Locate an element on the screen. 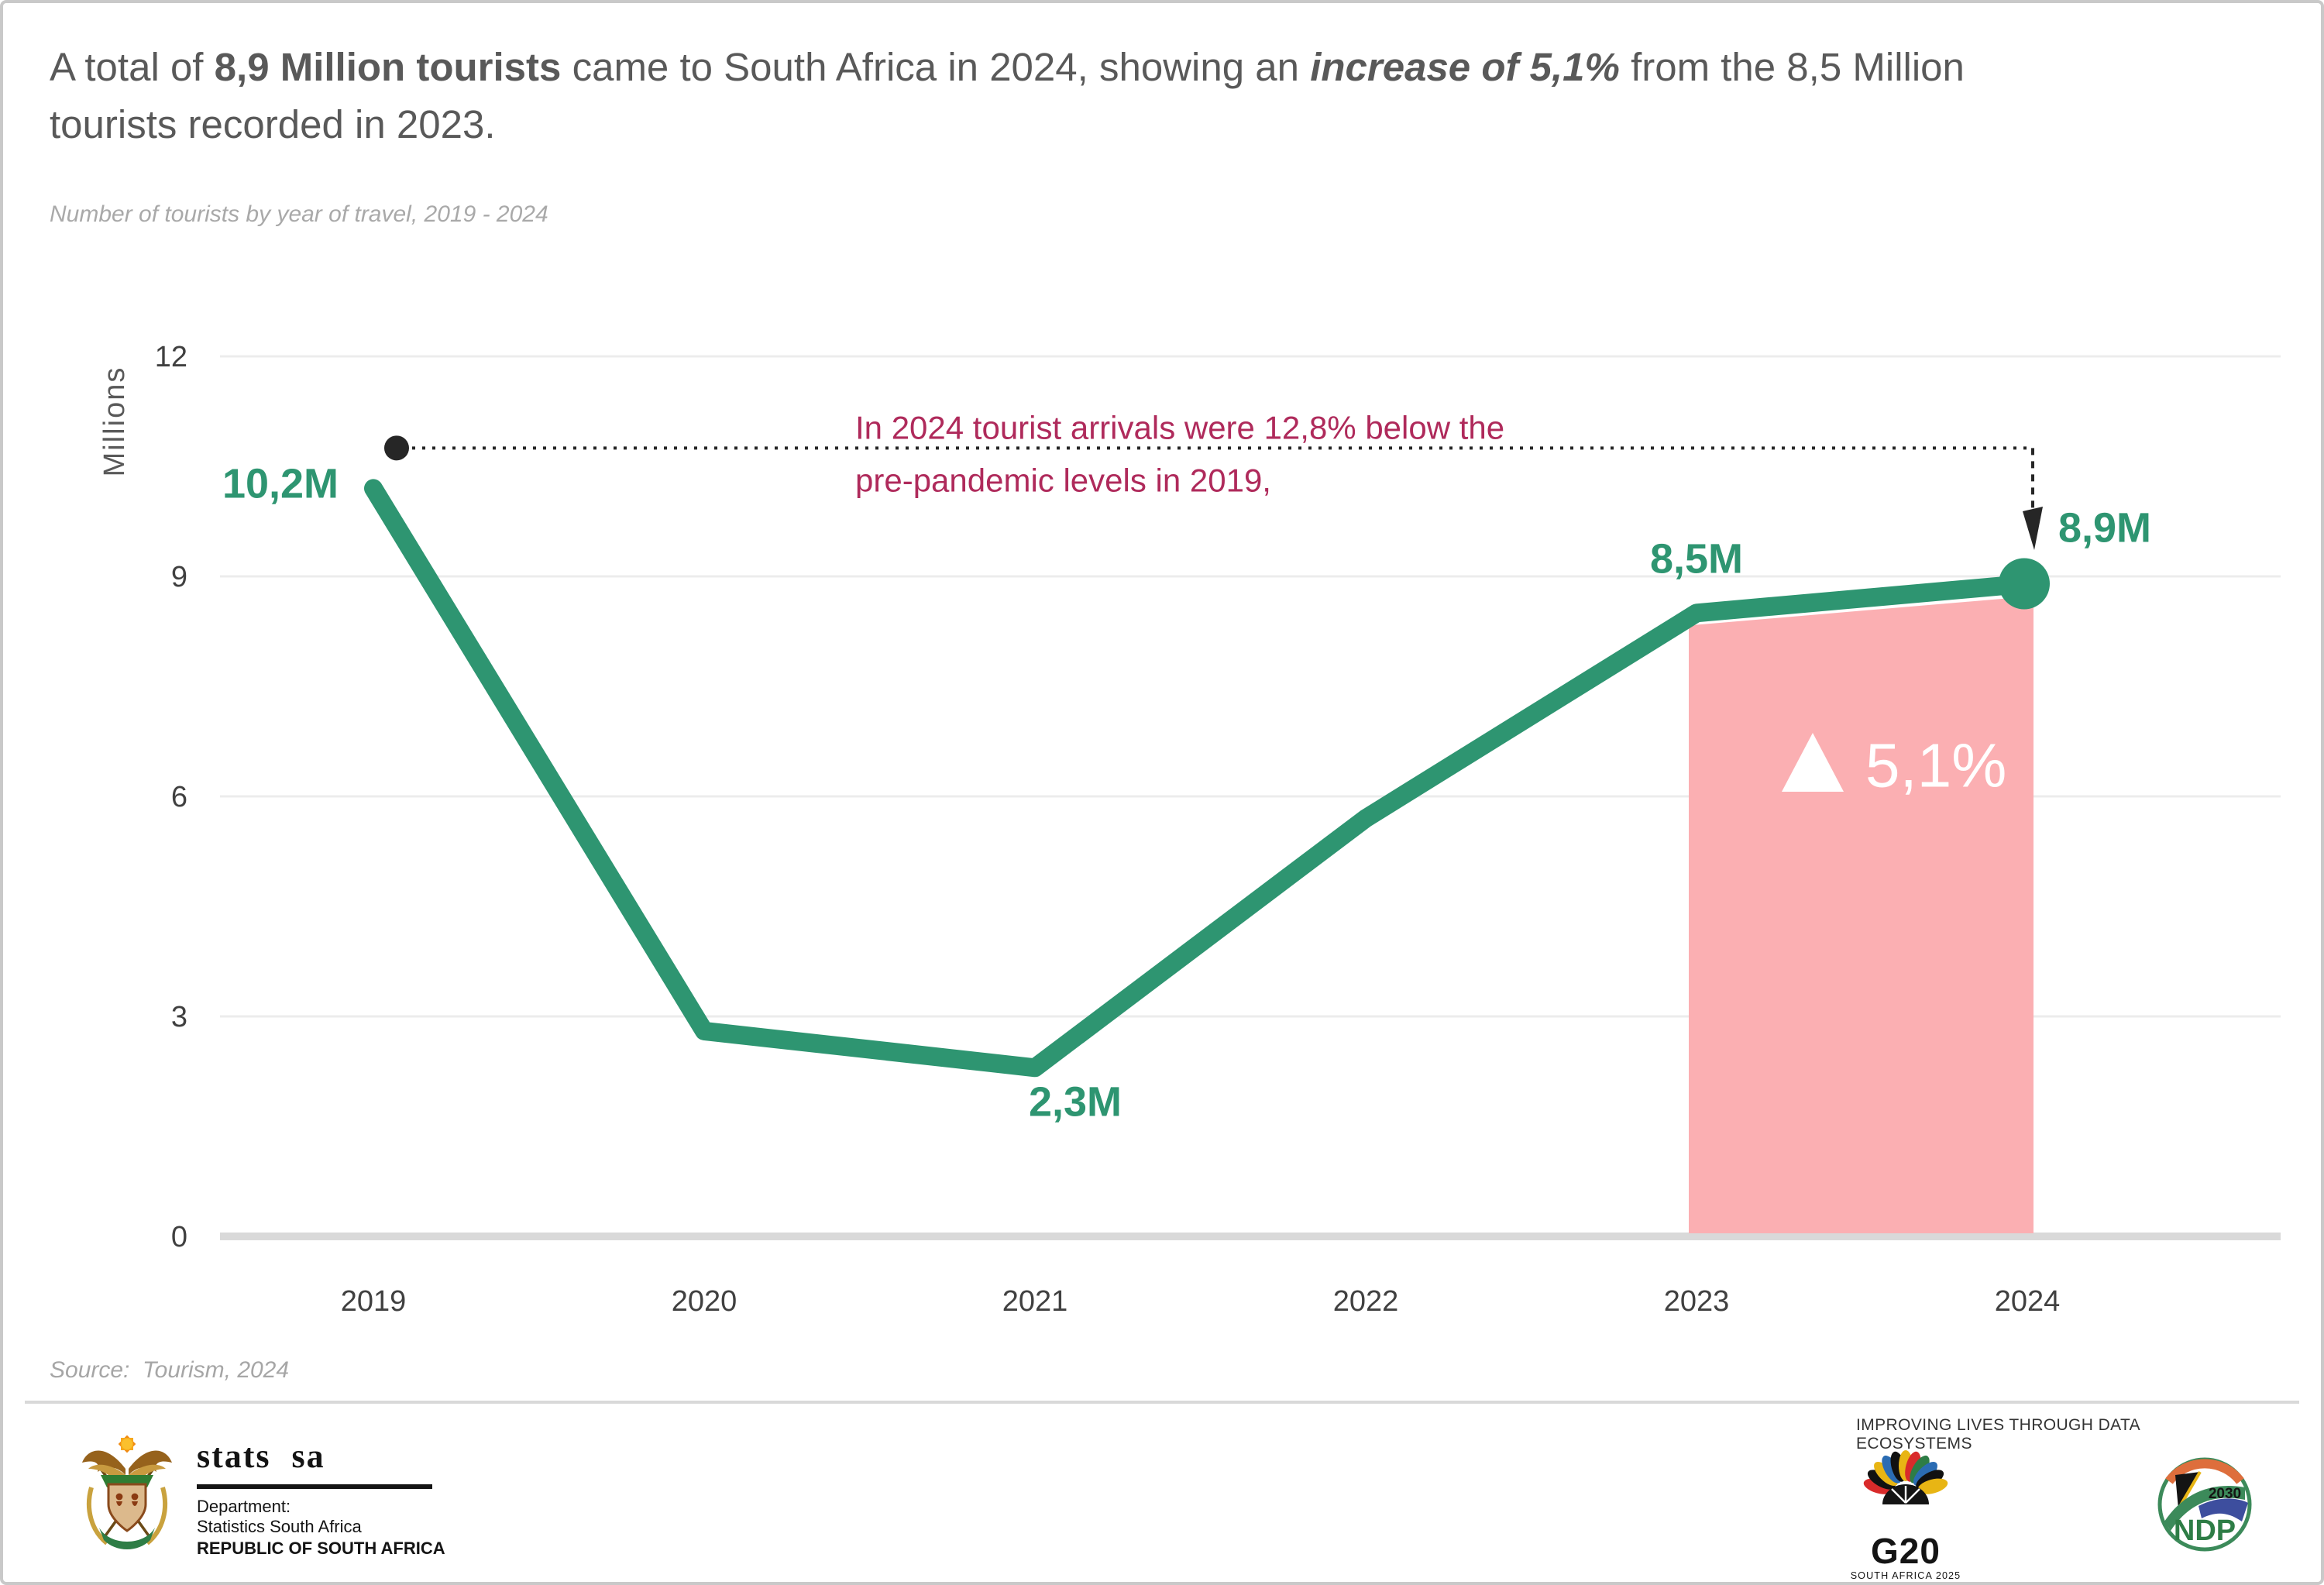 The height and width of the screenshot is (1585, 2324). ndp-year-label: 2030 is located at coordinates (2225, 1494).